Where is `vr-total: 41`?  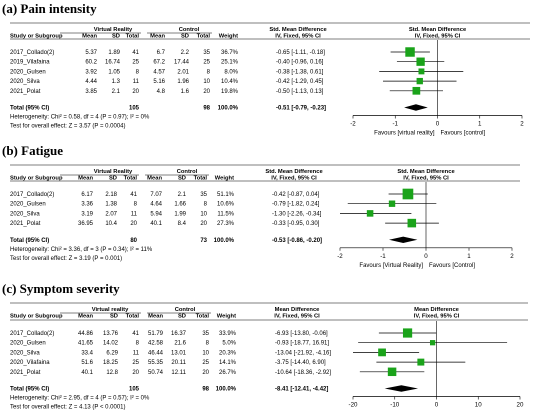
vr-total: 41 is located at coordinates (135, 334).